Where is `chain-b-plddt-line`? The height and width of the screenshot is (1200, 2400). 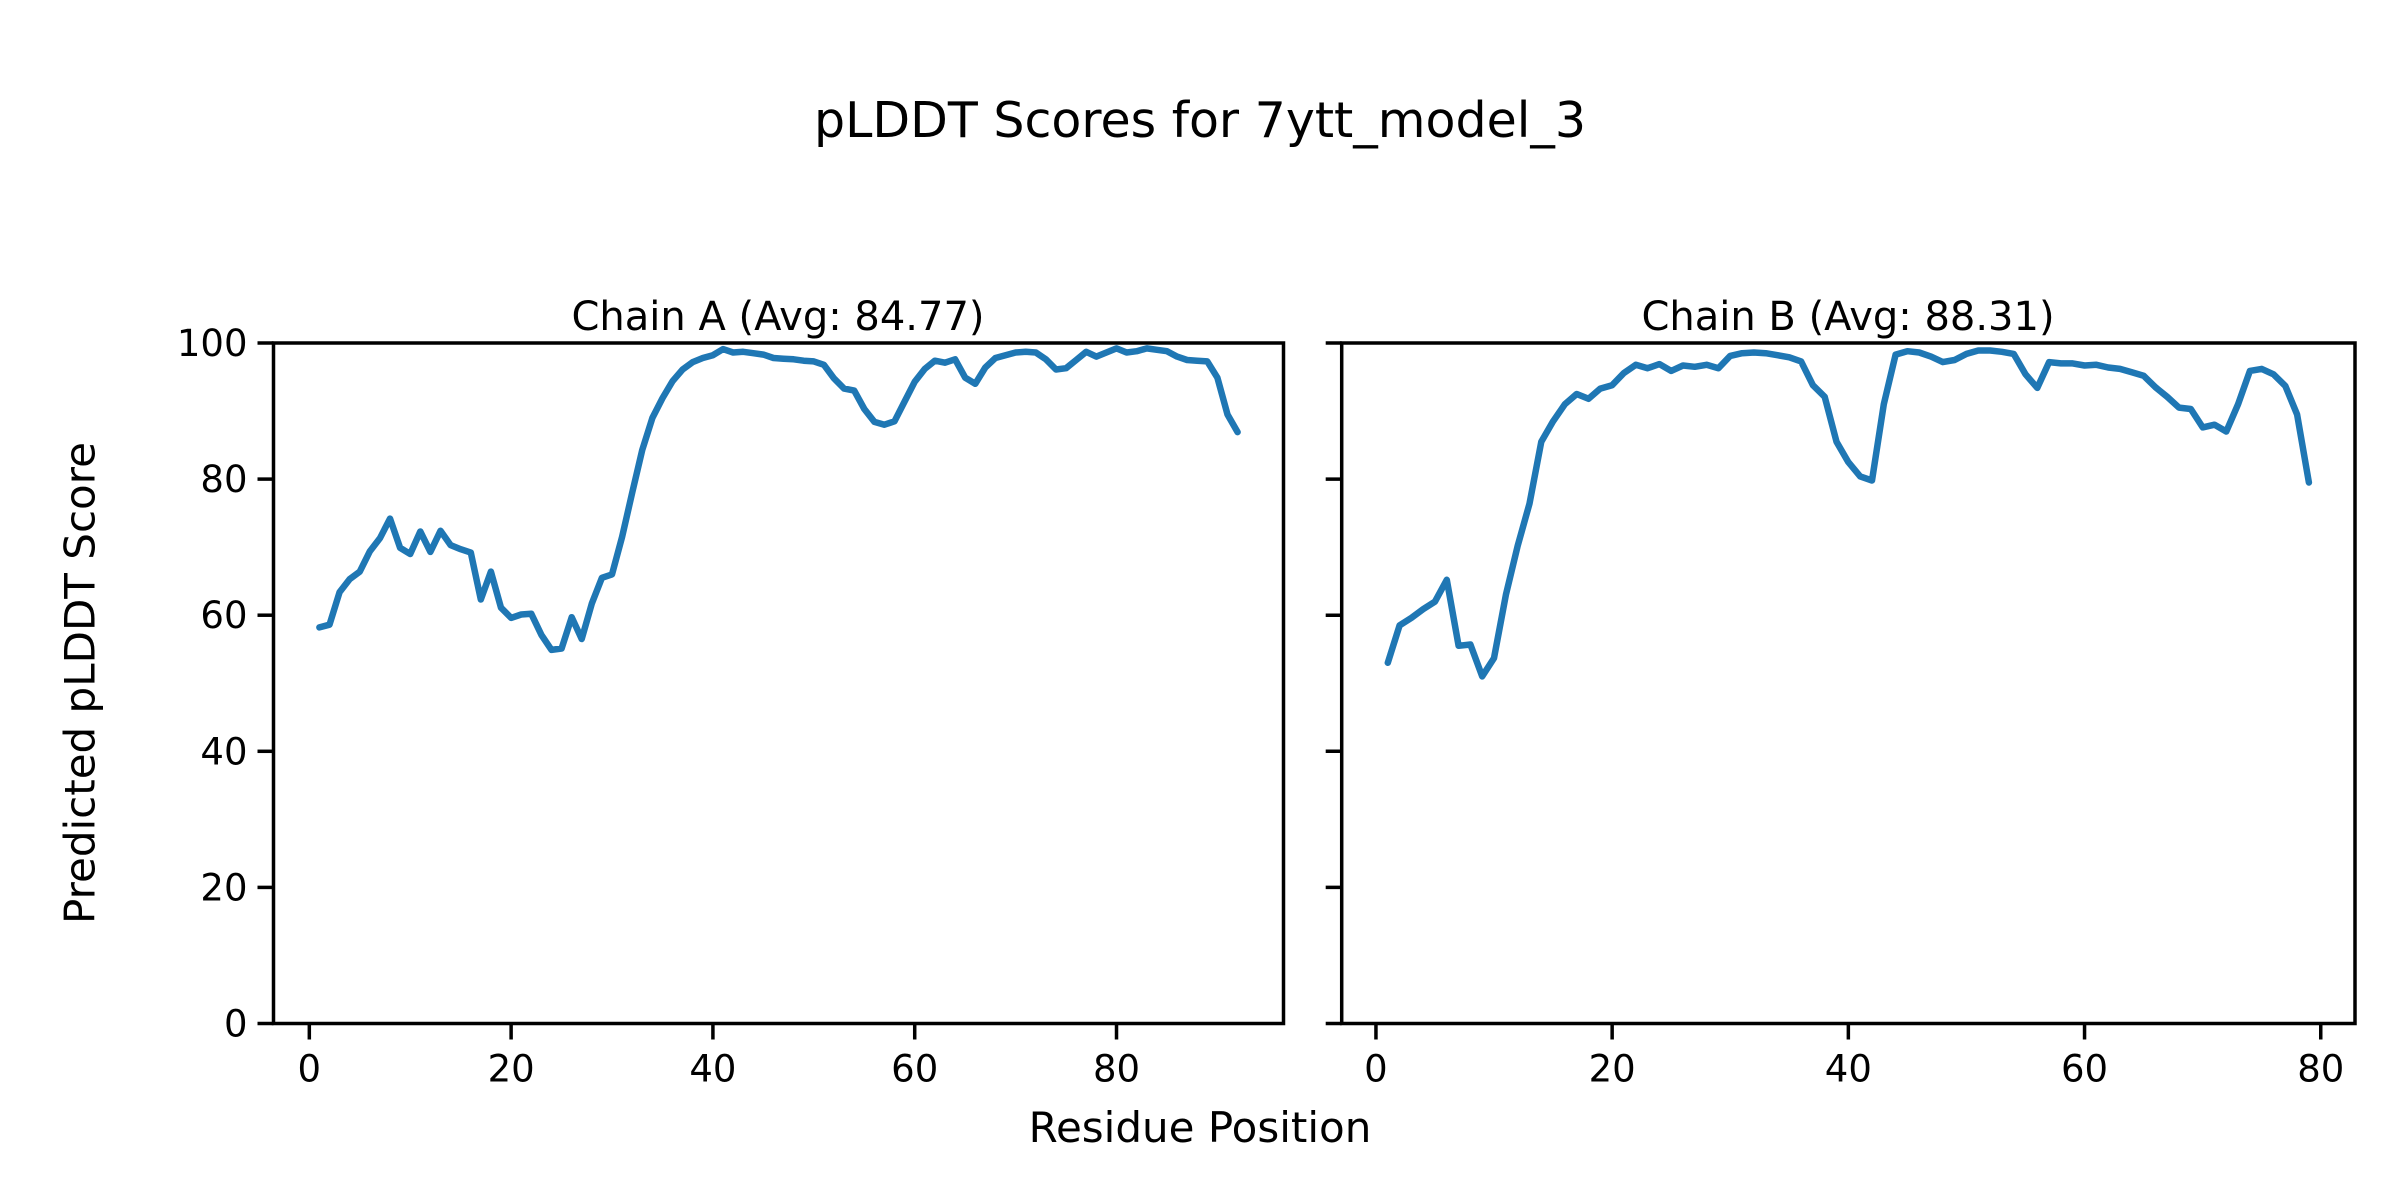
chain-b-plddt-line is located at coordinates (1848, 513).